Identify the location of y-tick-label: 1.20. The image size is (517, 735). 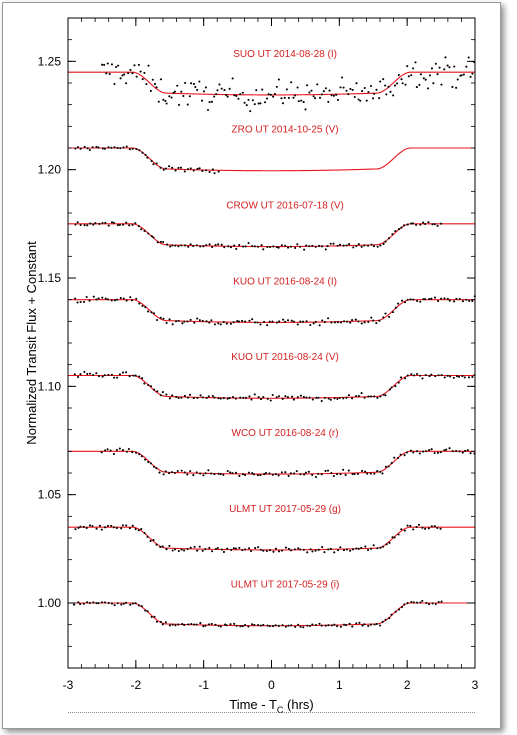
(50, 170).